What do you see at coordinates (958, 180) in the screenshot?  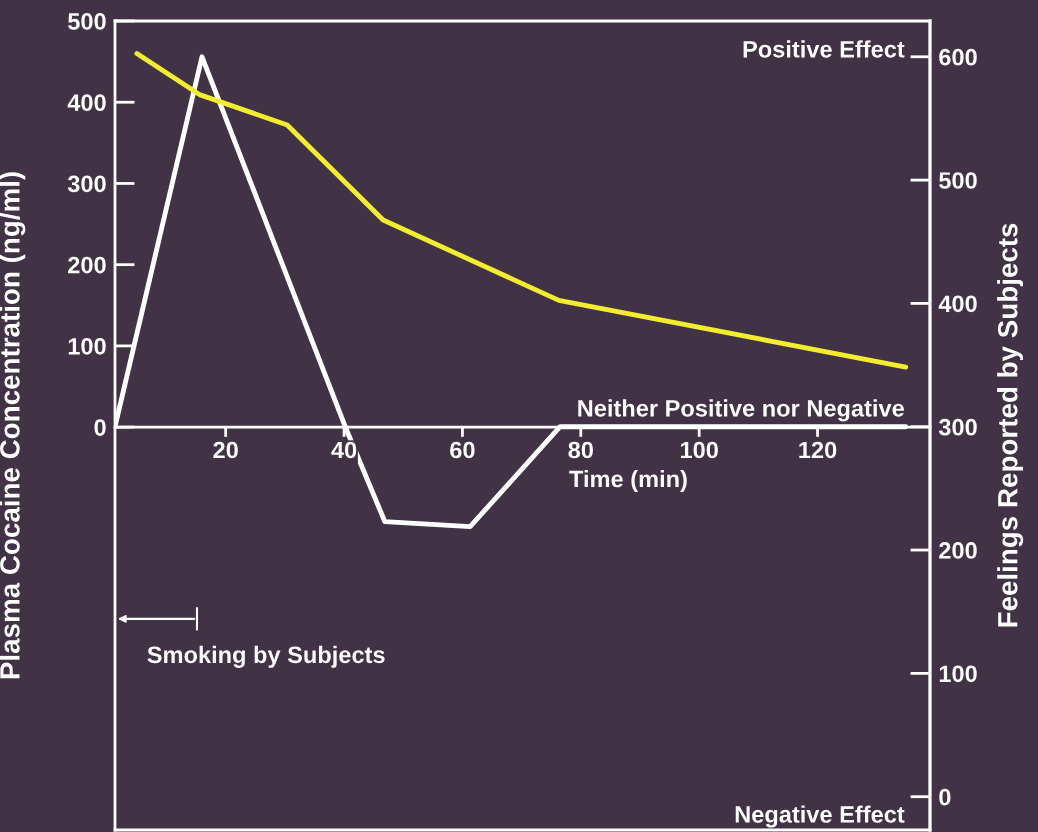 I see `y2-tick-label: 500` at bounding box center [958, 180].